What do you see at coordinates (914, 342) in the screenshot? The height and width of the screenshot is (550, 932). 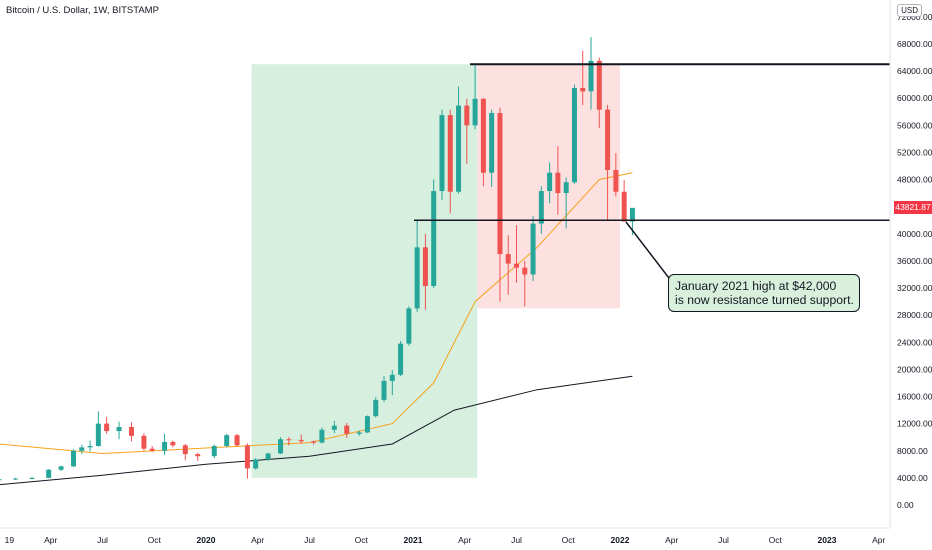 I see `y-tick-label: 24000.00` at bounding box center [914, 342].